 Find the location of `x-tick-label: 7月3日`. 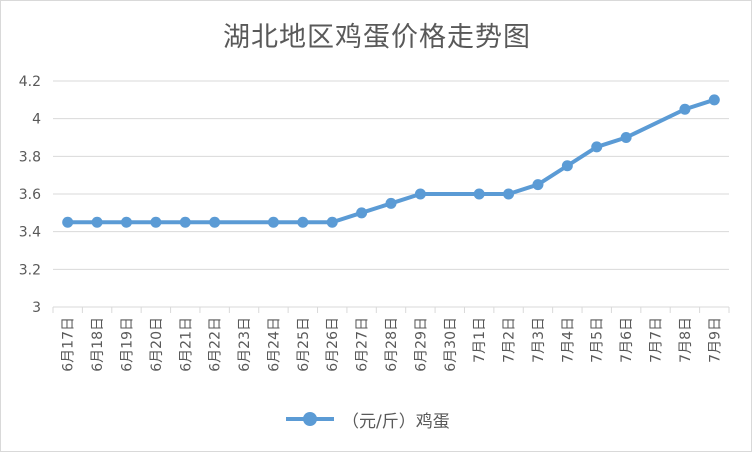

x-tick-label: 7月3日 is located at coordinates (539, 340).